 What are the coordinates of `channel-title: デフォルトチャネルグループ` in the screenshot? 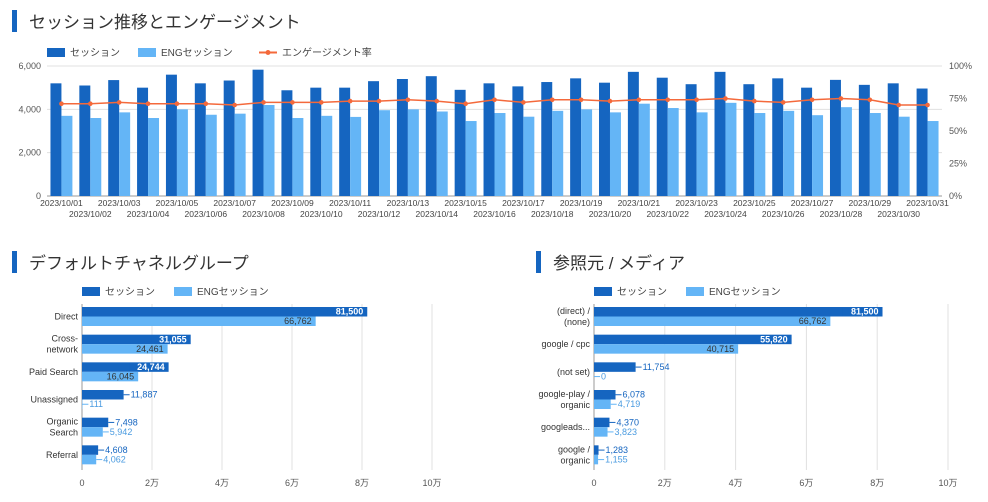 It's located at (139, 263).